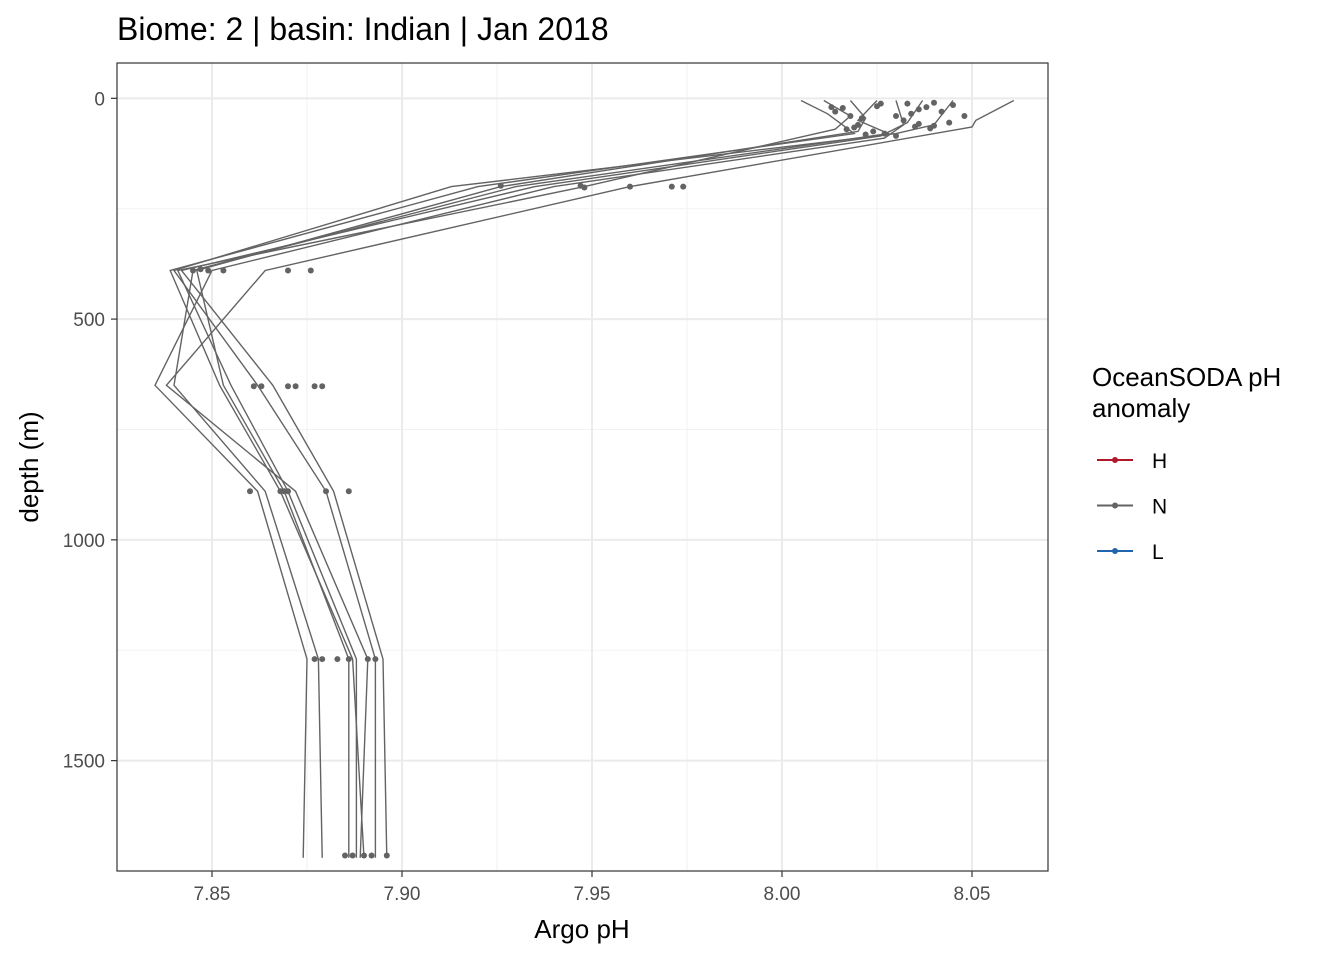 The image size is (1344, 960). What do you see at coordinates (1158, 552) in the screenshot?
I see `legend-label: L` at bounding box center [1158, 552].